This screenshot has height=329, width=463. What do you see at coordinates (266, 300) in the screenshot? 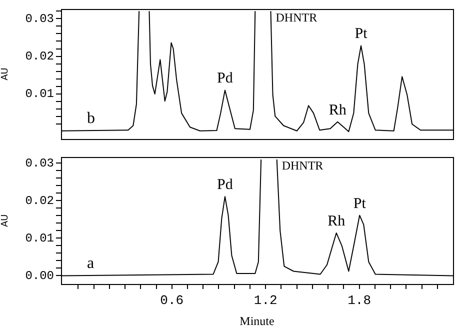
I see `x-tick-label: 1.2` at bounding box center [266, 300].